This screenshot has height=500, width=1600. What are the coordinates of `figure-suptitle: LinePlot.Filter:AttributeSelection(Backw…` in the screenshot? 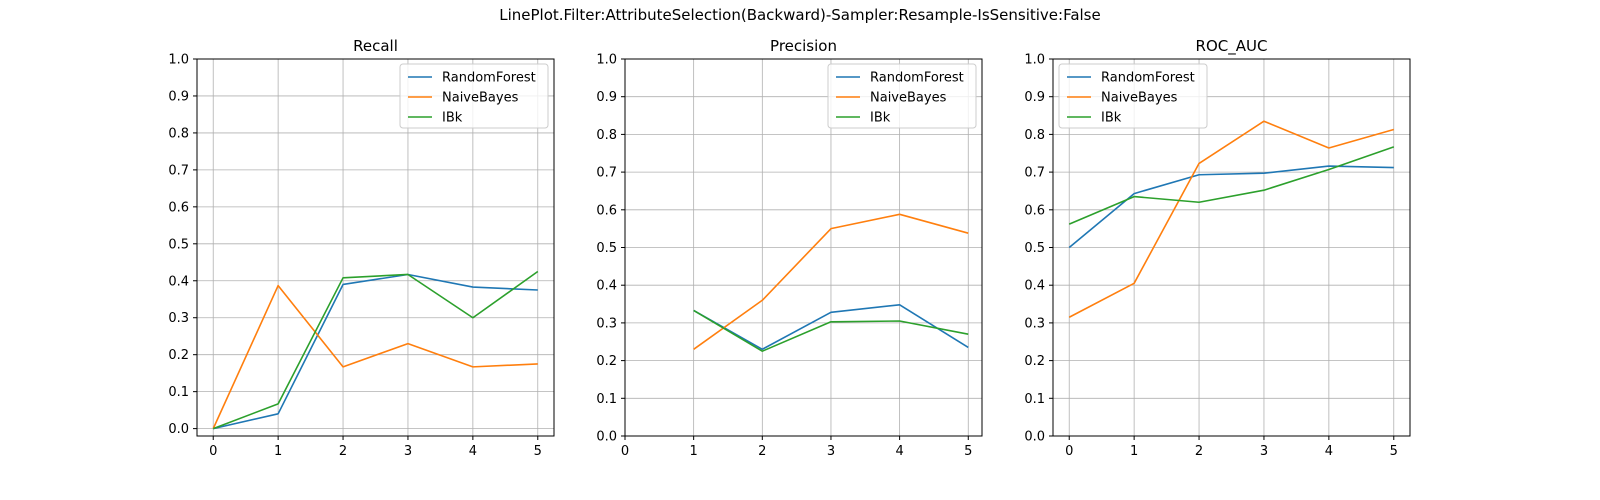 It's located at (800, 15).